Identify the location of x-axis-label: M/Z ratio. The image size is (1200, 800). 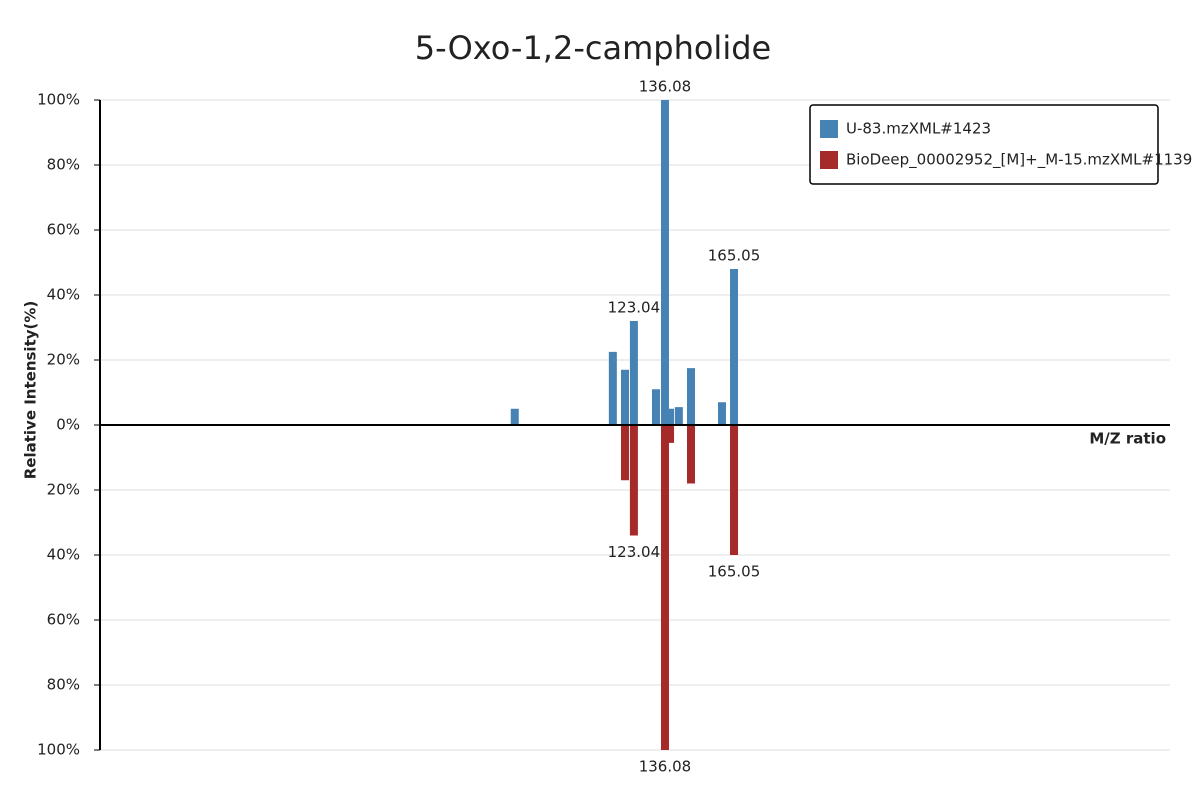
(1127, 439).